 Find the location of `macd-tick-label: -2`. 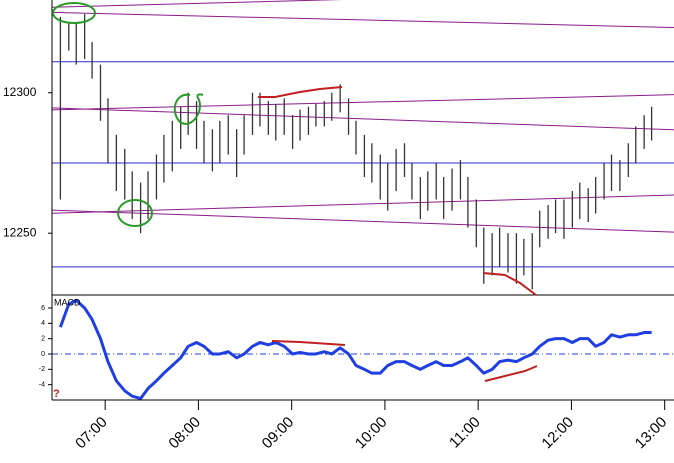

macd-tick-label: -2 is located at coordinates (42, 369).